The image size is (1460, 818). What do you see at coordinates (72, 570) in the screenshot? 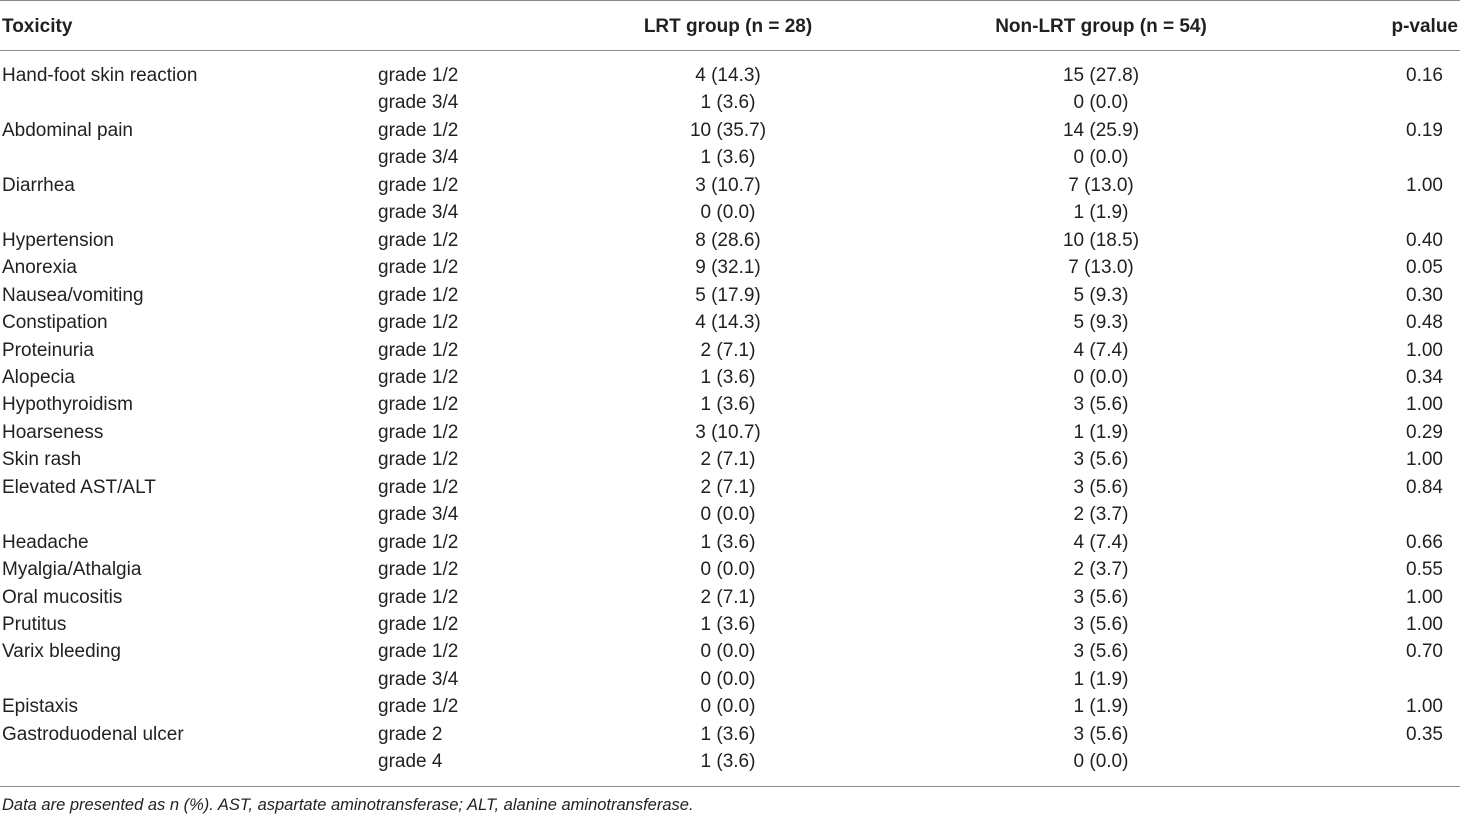
I see `toxicity-cell: Myalgia/Athalgia` at bounding box center [72, 570].